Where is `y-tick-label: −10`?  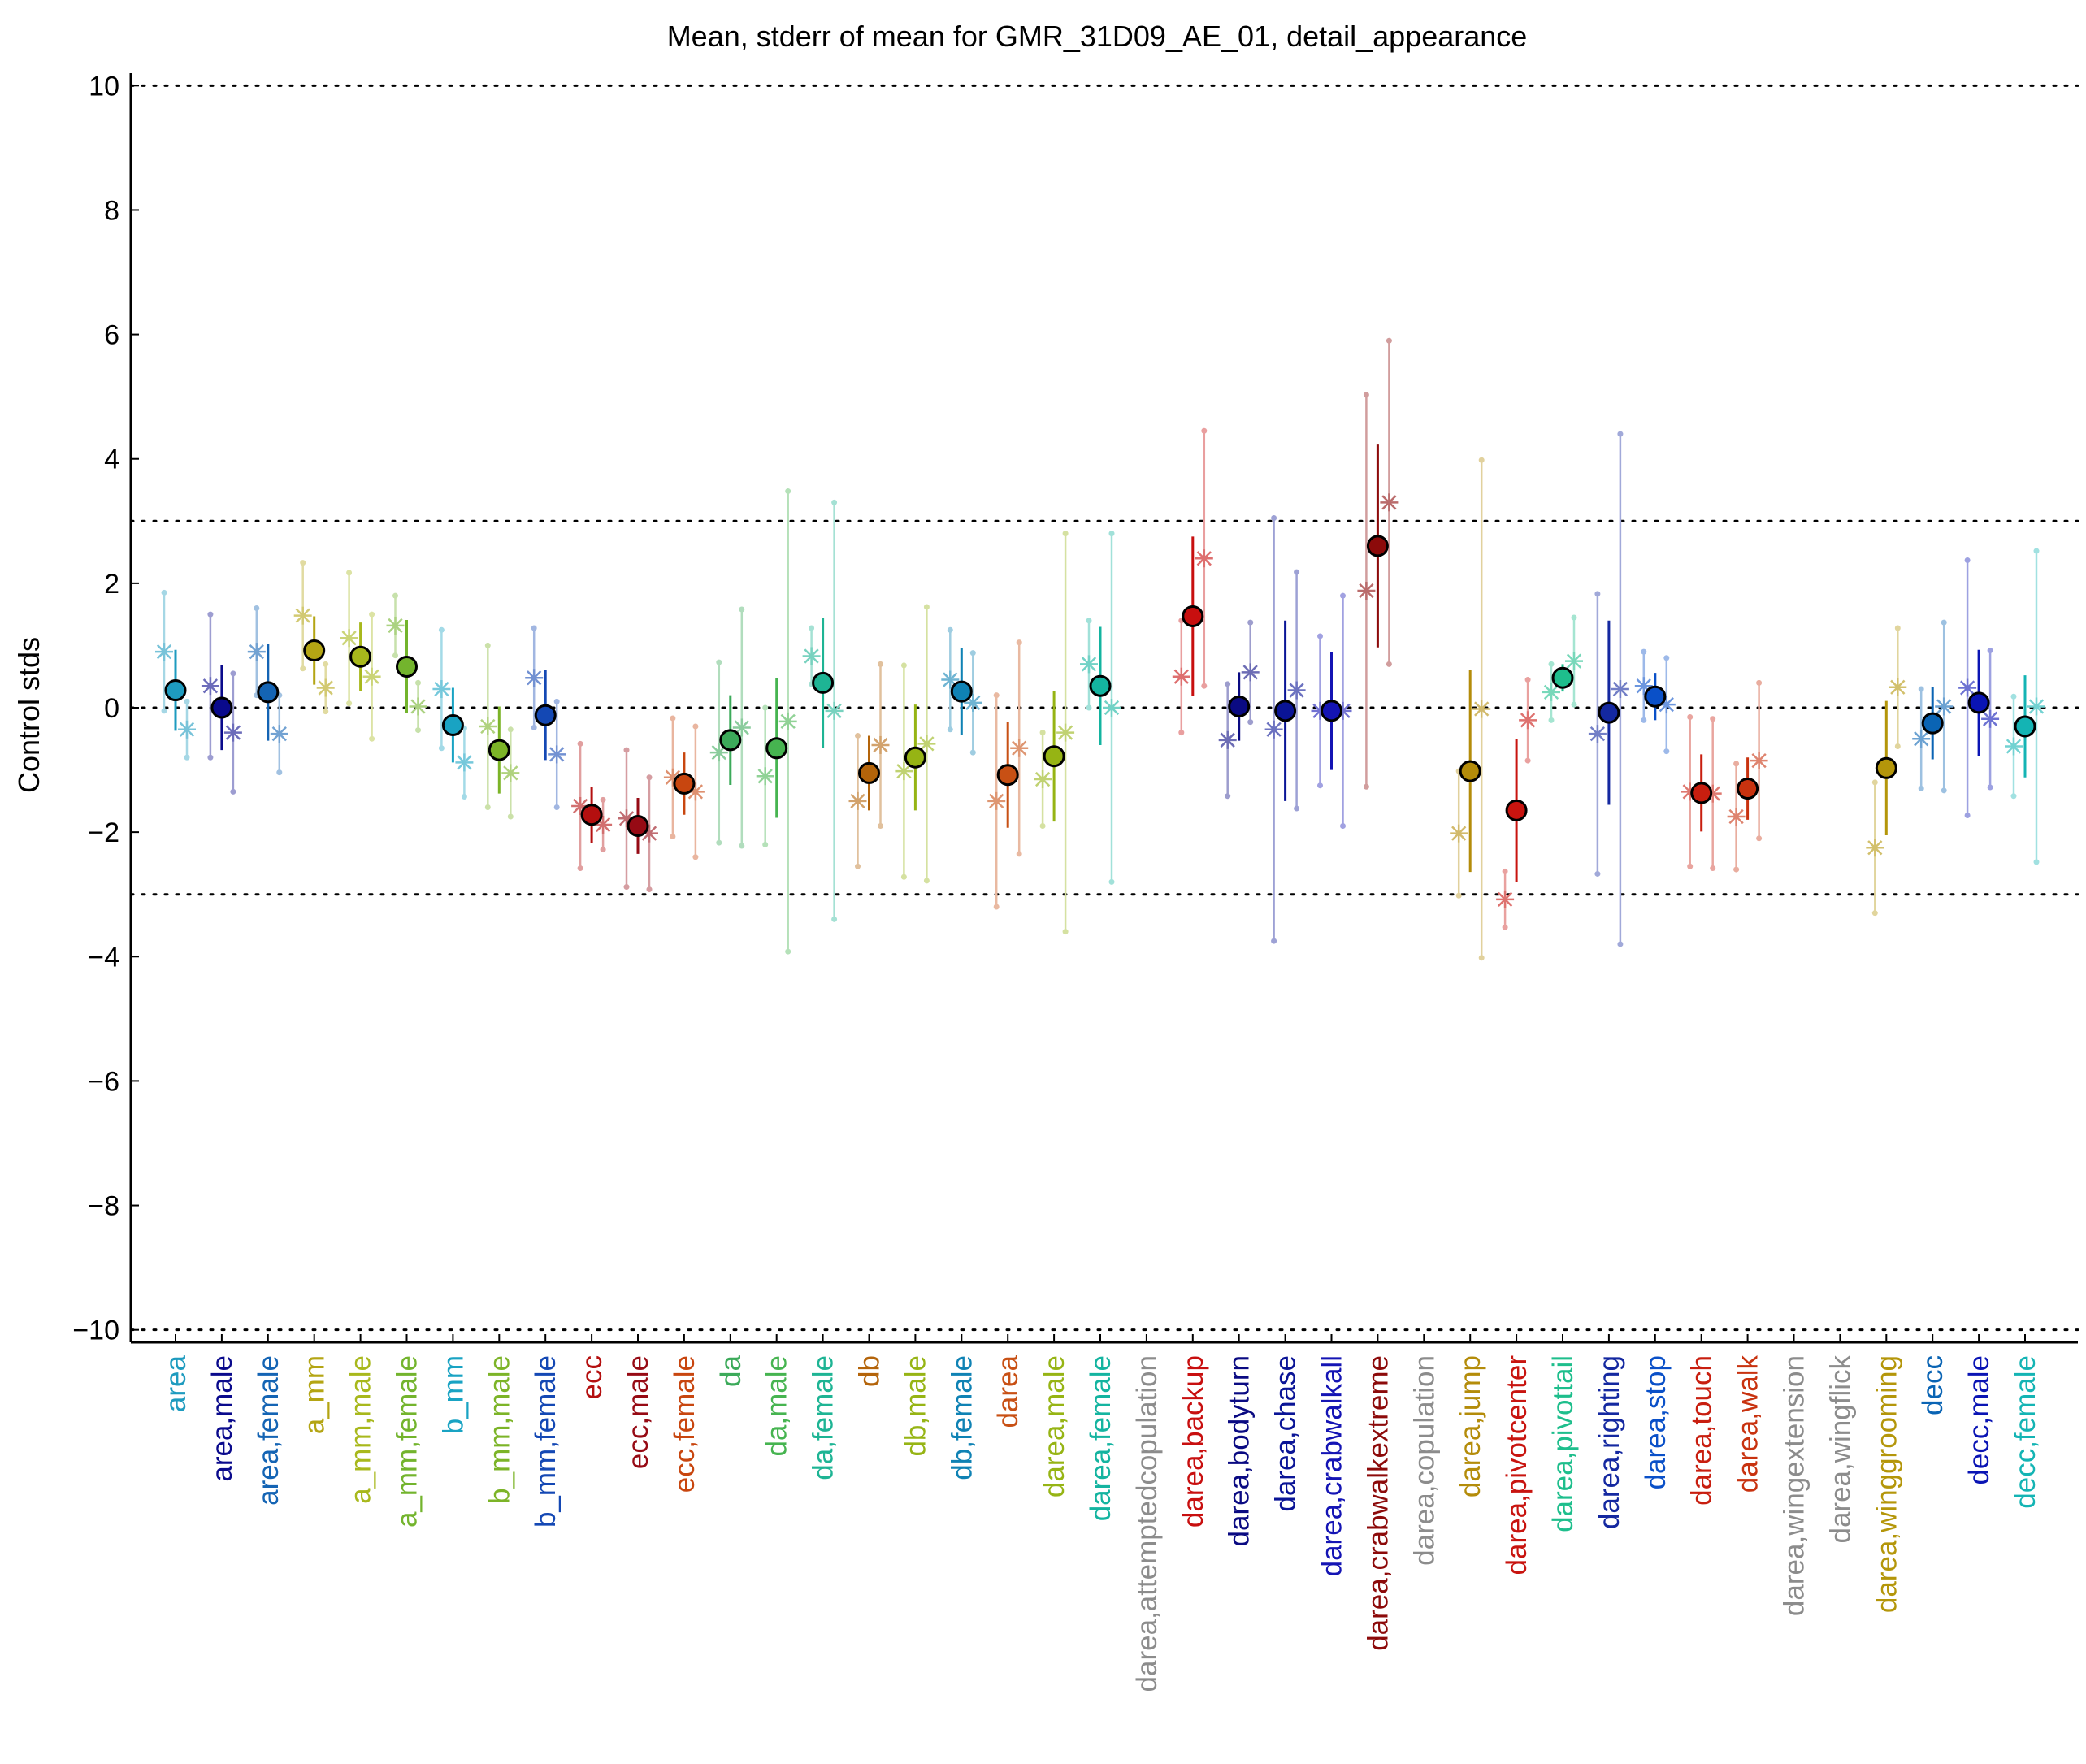
y-tick-label: −10 is located at coordinates (95, 1330).